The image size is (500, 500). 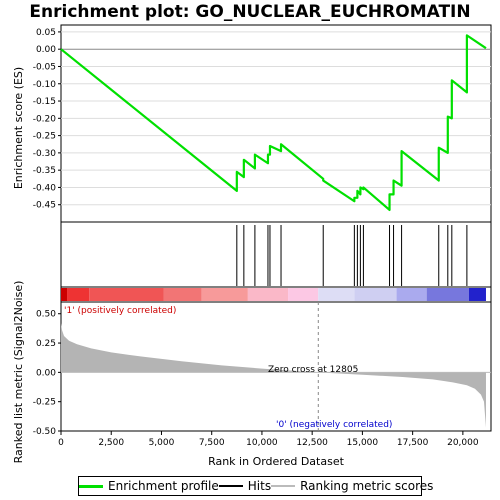 What do you see at coordinates (46, 315) in the screenshot?
I see `metric-y-tick-label: 0.50` at bounding box center [46, 315].